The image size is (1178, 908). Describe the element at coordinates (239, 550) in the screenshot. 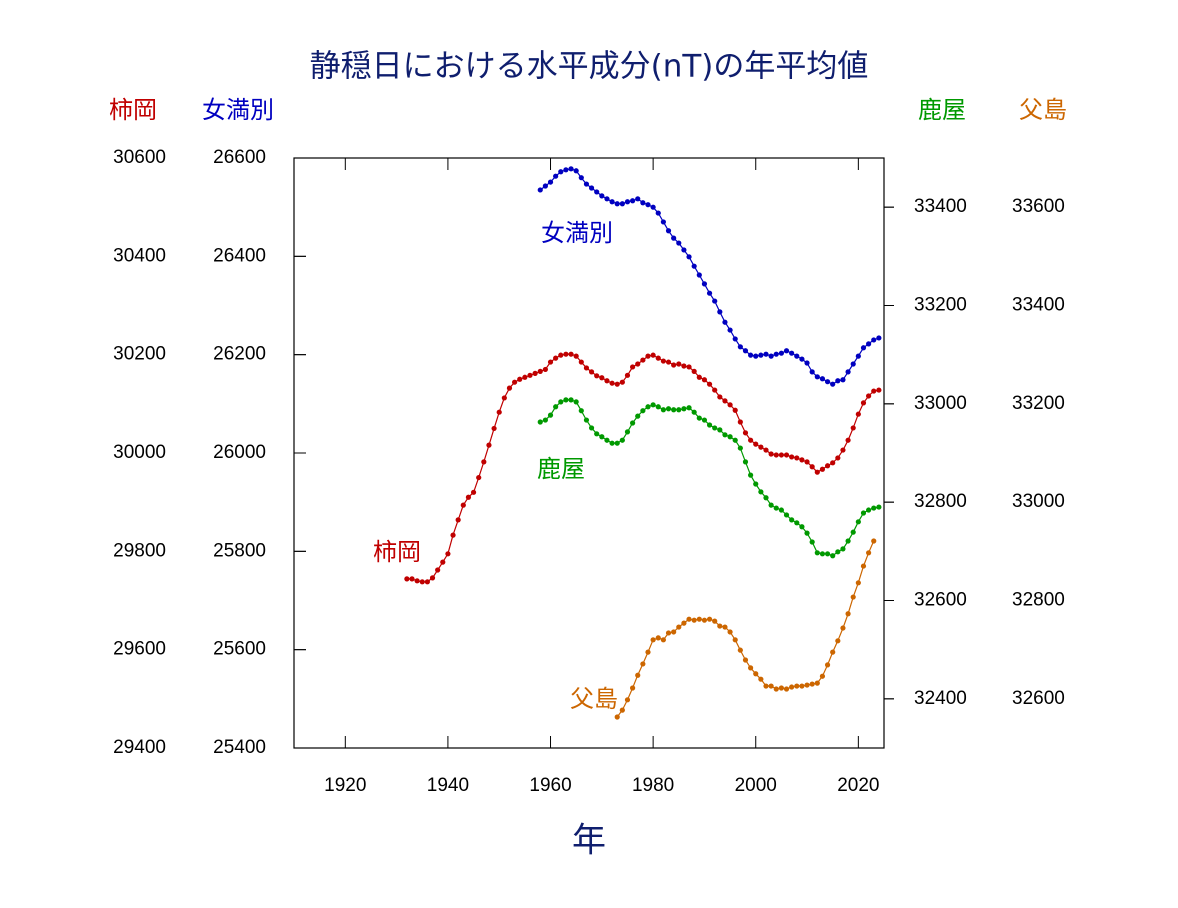

I see `y-tick-label: 25800` at that location.